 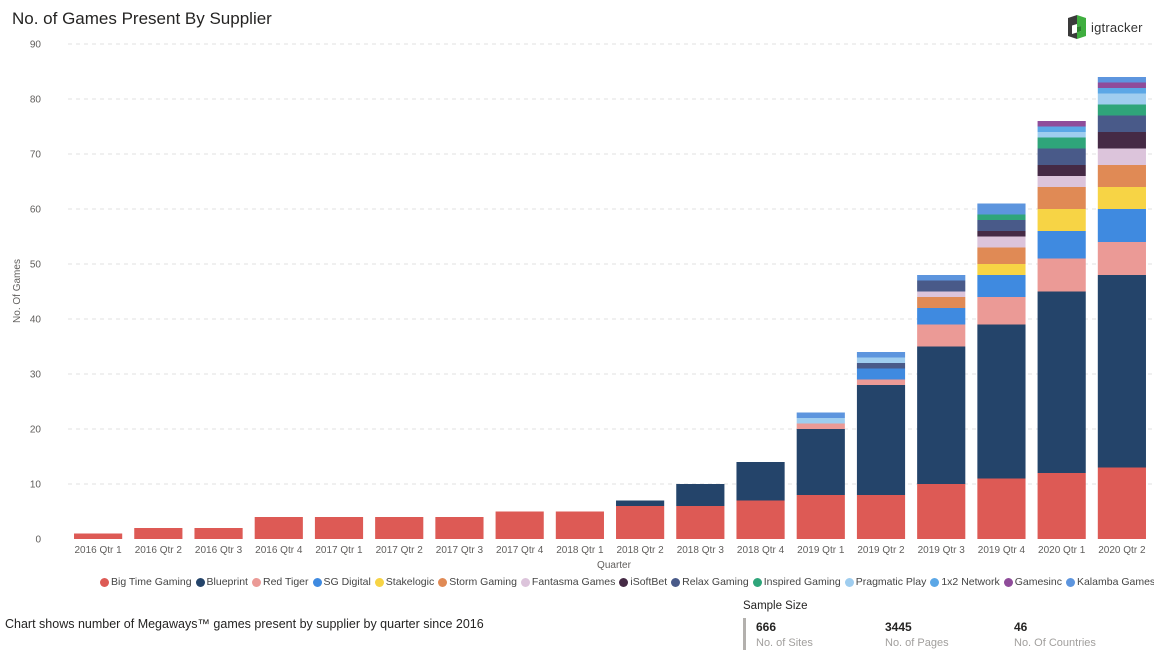 What do you see at coordinates (775, 606) in the screenshot?
I see `sample-size-title: Sample Size` at bounding box center [775, 606].